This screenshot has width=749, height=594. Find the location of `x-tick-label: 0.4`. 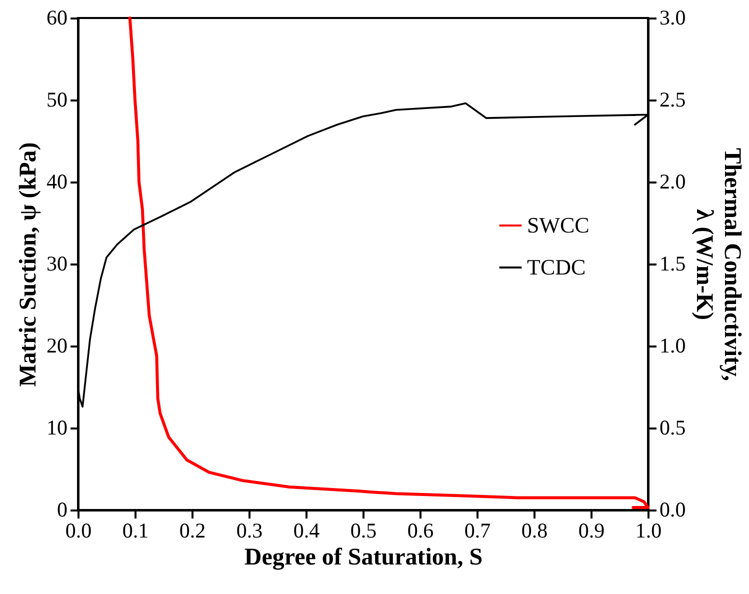

x-tick-label: 0.4 is located at coordinates (306, 530).